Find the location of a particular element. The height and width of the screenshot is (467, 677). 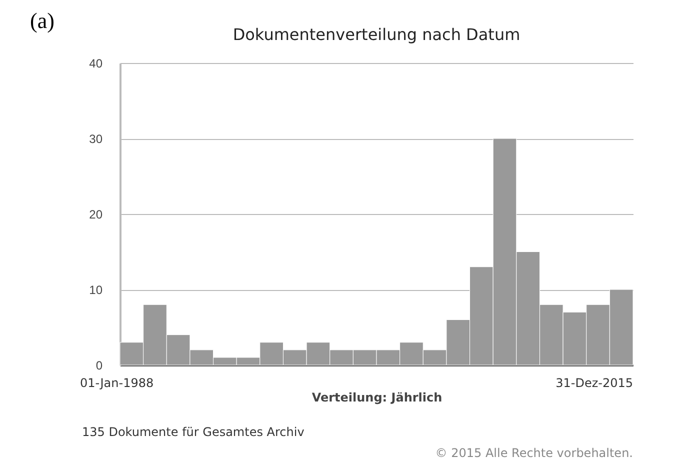

y-tick-label: 40 is located at coordinates (96, 63).